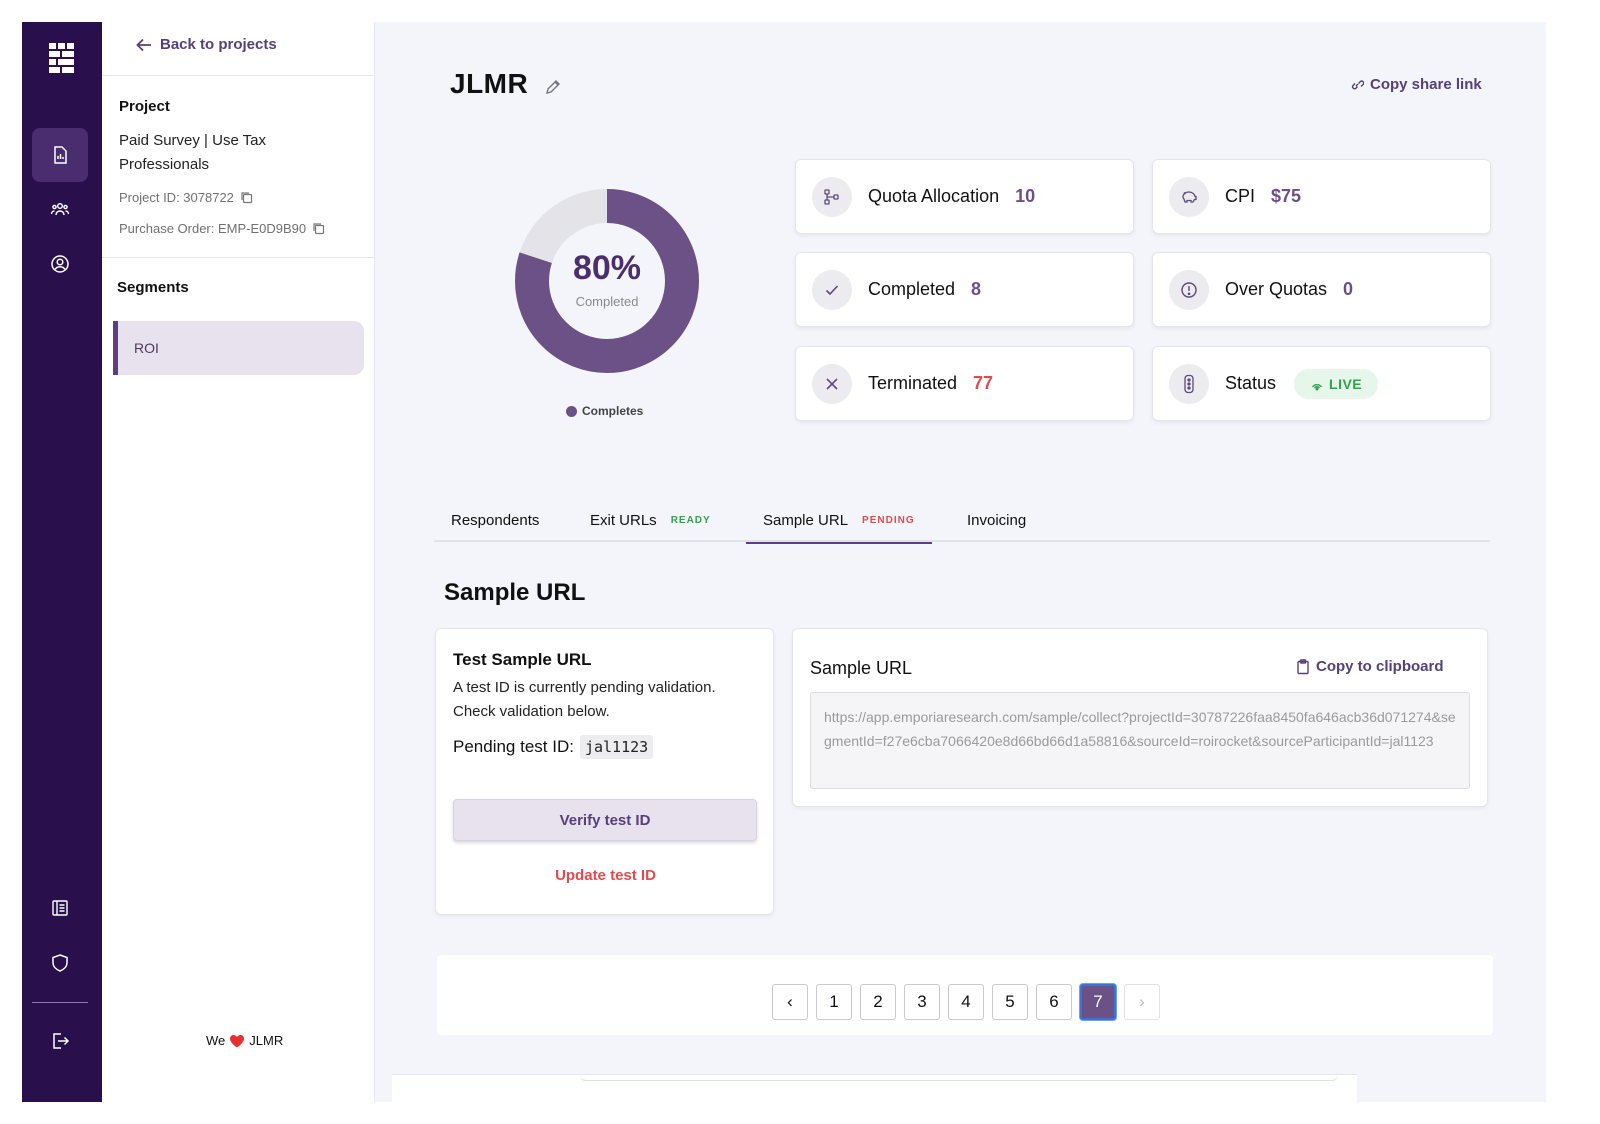  Describe the element at coordinates (888, 520) in the screenshot. I see `pending-tag: PENDING` at that location.